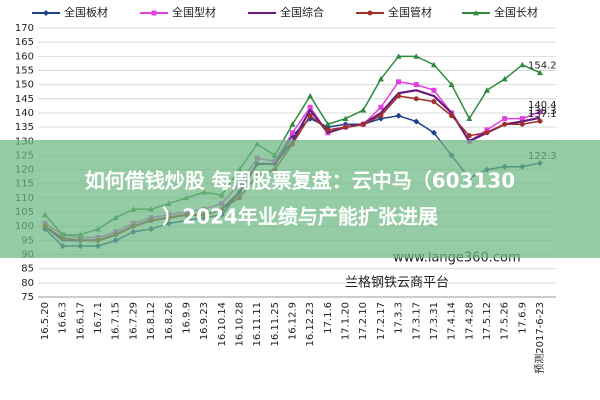 This screenshot has width=600, height=400. Describe the element at coordinates (363, 321) in the screenshot. I see `x-tick-label: 17.2.10` at that location.